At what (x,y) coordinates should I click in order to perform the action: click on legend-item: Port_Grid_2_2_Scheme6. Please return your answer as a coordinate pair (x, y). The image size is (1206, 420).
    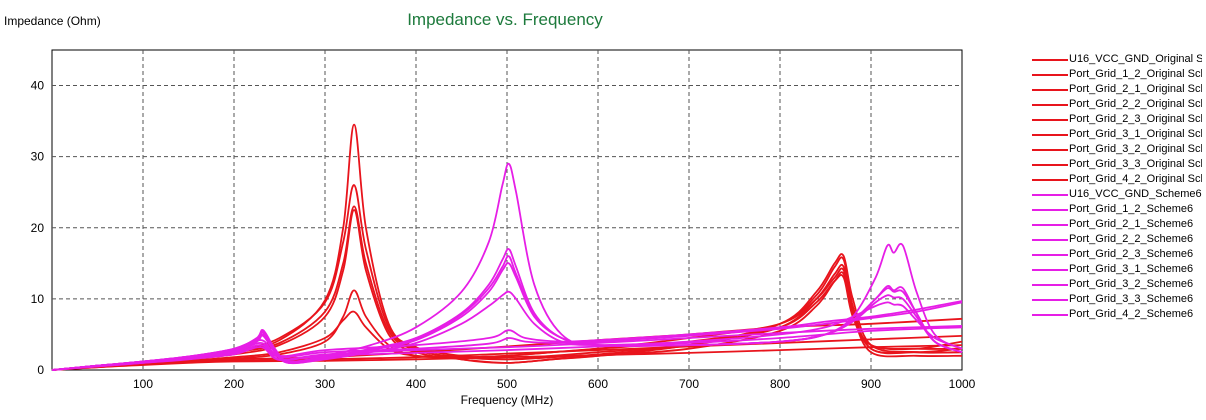
    Looking at the image, I should click on (1117, 239).